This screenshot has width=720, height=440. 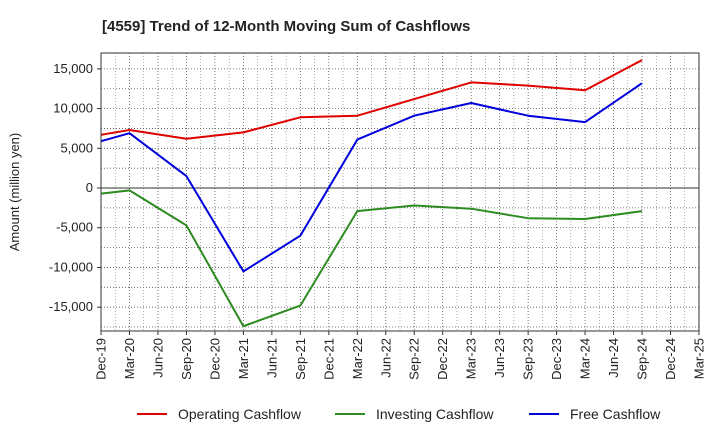 What do you see at coordinates (385, 358) in the screenshot?
I see `x-tick-label: Jun-22` at bounding box center [385, 358].